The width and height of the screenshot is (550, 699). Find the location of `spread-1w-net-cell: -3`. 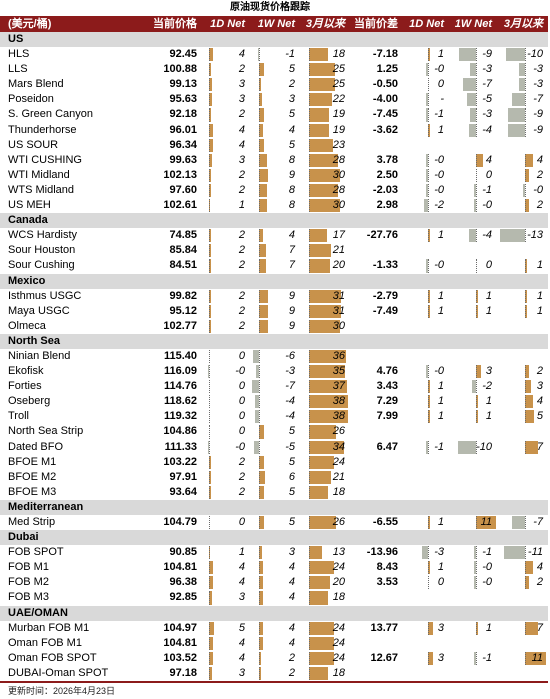

spread-1w-net-cell: -3 is located at coordinates (474, 114).